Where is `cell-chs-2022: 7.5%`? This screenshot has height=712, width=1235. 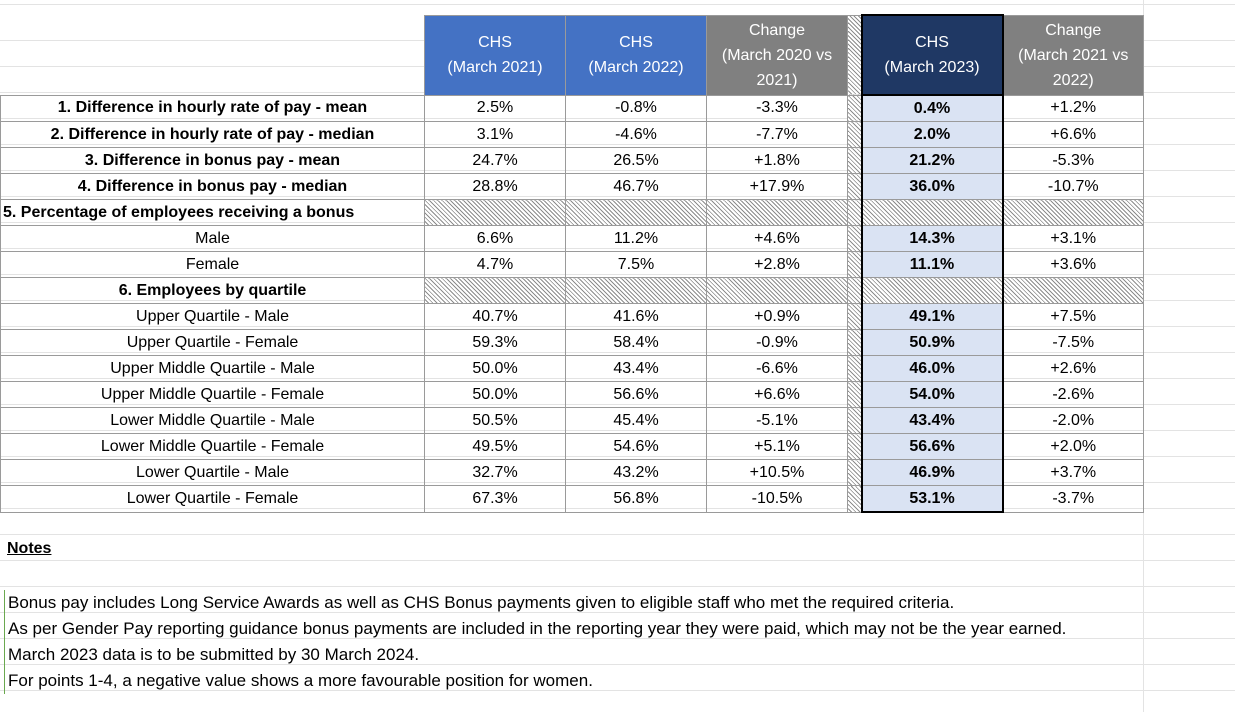 cell-chs-2022: 7.5% is located at coordinates (636, 264).